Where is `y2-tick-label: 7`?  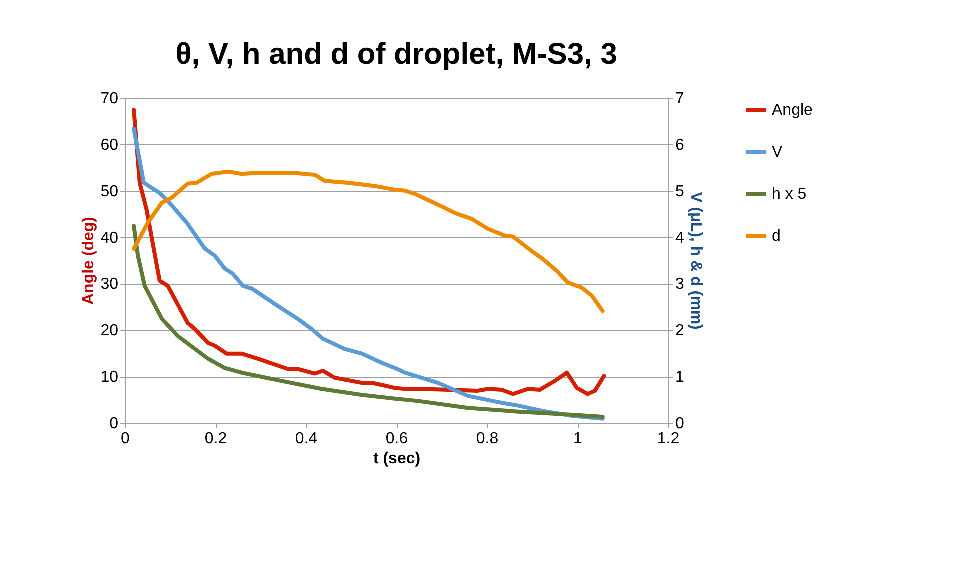
y2-tick-label: 7 is located at coordinates (680, 99).